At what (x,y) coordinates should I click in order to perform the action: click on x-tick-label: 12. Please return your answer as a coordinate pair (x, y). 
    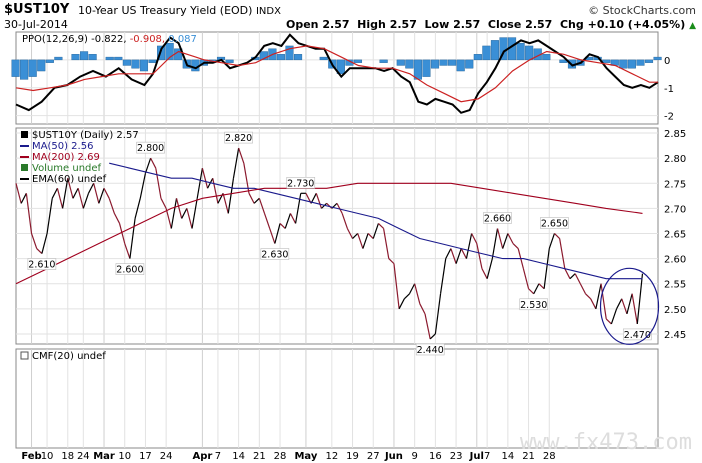
    Looking at the image, I should click on (331, 456).